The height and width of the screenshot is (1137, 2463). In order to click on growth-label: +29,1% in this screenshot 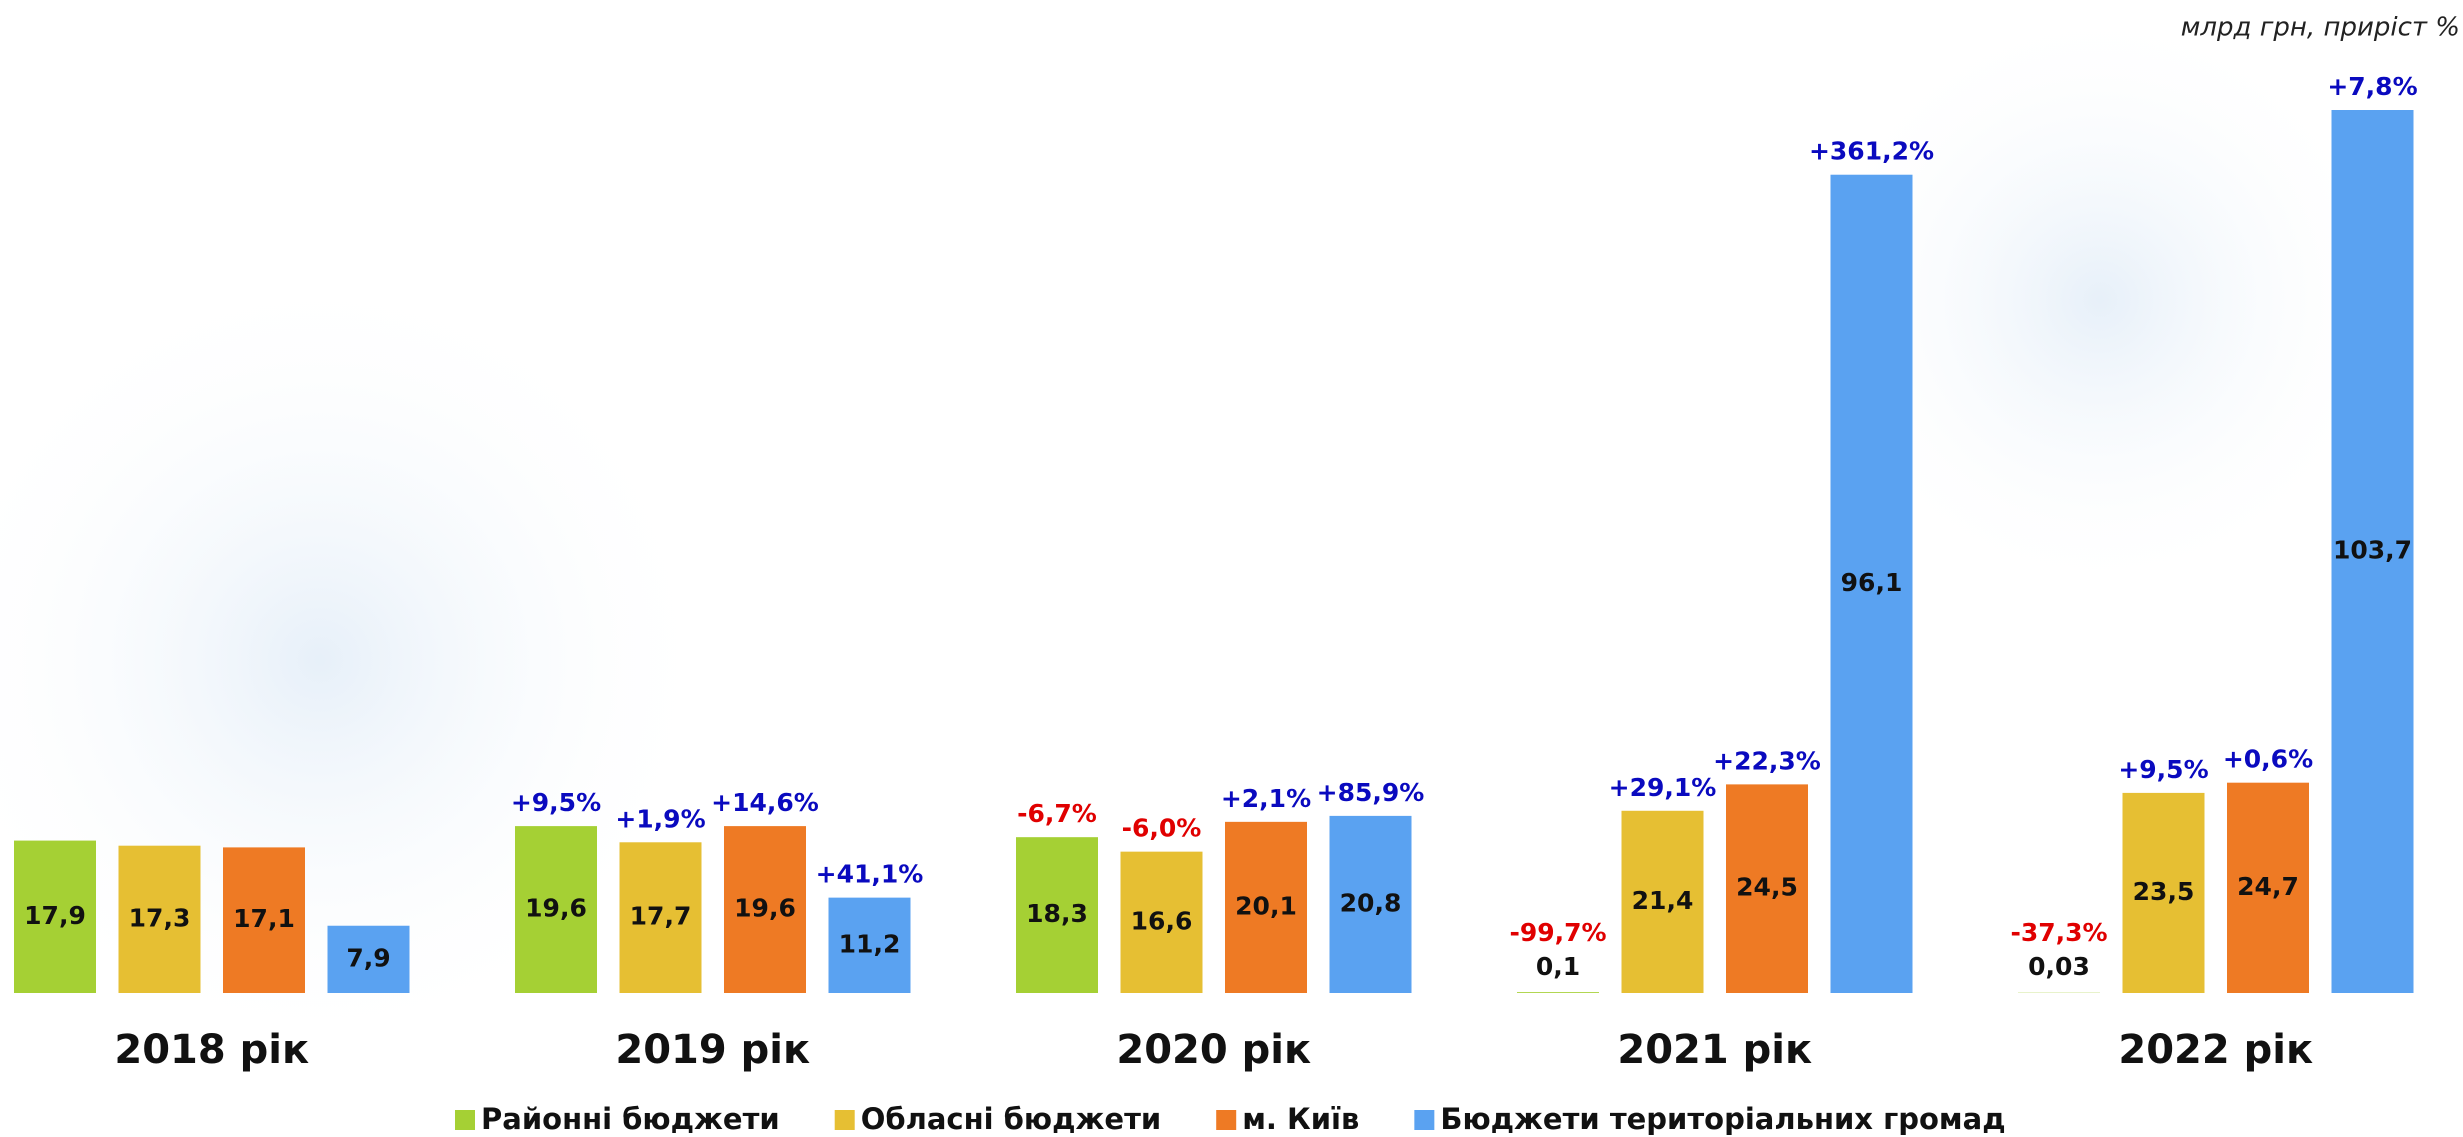, I will do `click(1663, 787)`.